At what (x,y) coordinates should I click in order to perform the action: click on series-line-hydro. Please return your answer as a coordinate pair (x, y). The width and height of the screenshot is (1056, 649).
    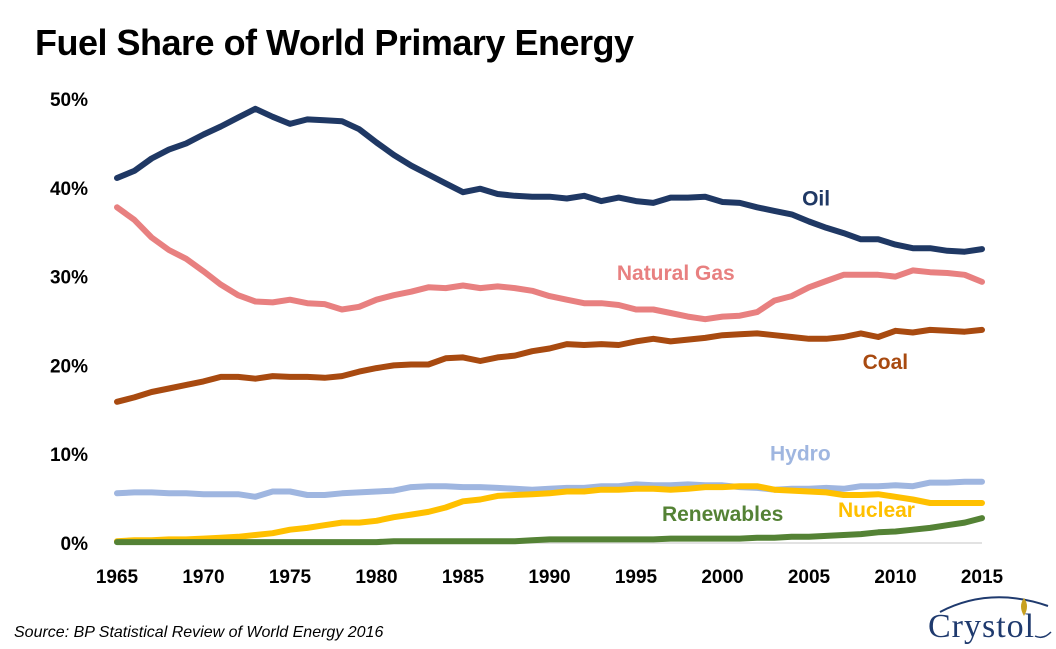
    Looking at the image, I should click on (549, 489).